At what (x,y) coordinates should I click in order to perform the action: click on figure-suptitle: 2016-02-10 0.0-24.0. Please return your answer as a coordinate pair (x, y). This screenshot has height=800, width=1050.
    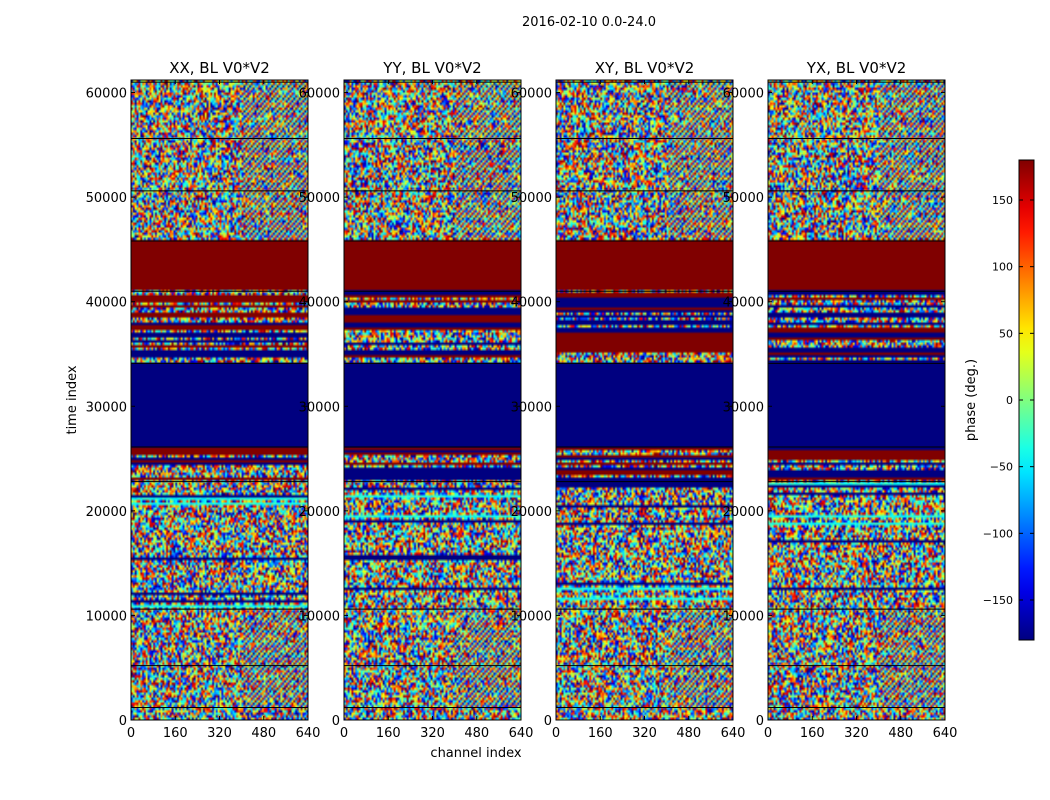
    Looking at the image, I should click on (589, 22).